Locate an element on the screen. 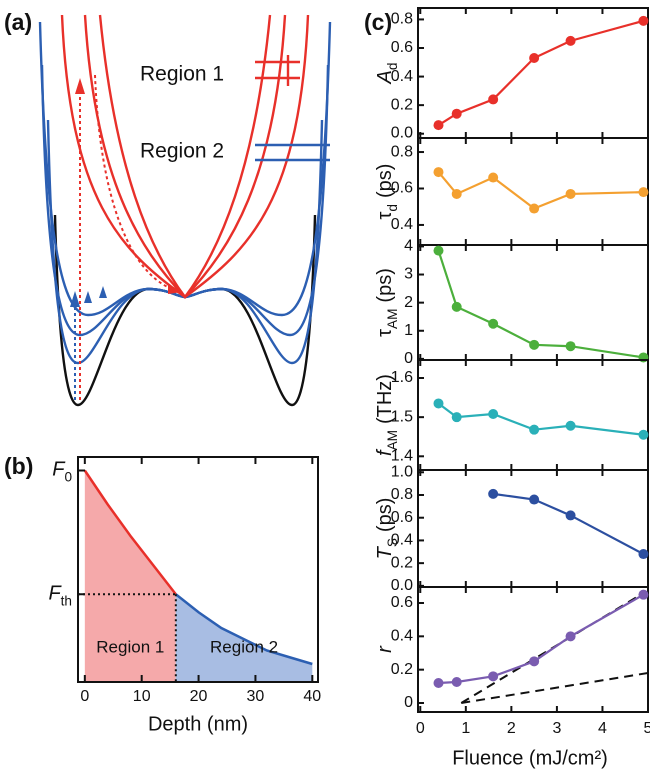 Image resolution: width=650 pixels, height=773 pixels. y-tick-label: 1.4 is located at coordinates (402, 456).